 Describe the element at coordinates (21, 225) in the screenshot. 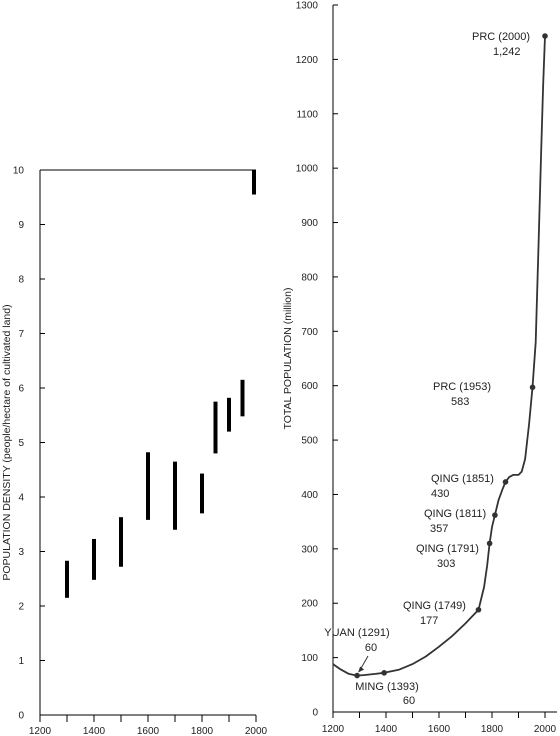

I see `y-tick-label: 9` at that location.